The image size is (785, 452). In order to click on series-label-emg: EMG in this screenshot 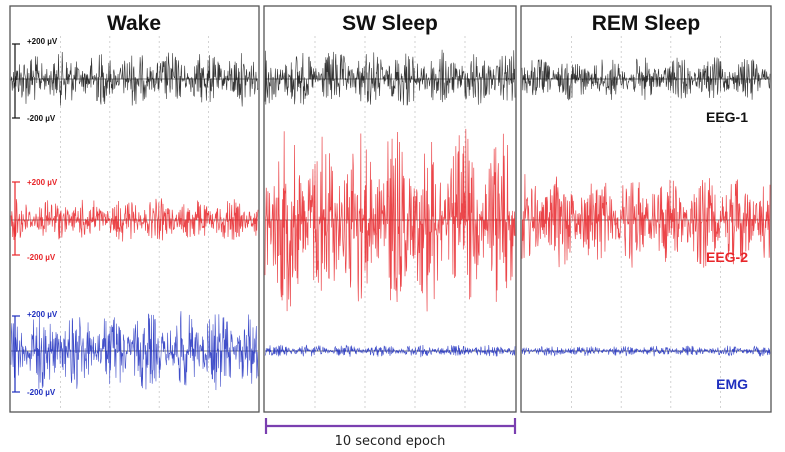, I will do `click(732, 384)`.